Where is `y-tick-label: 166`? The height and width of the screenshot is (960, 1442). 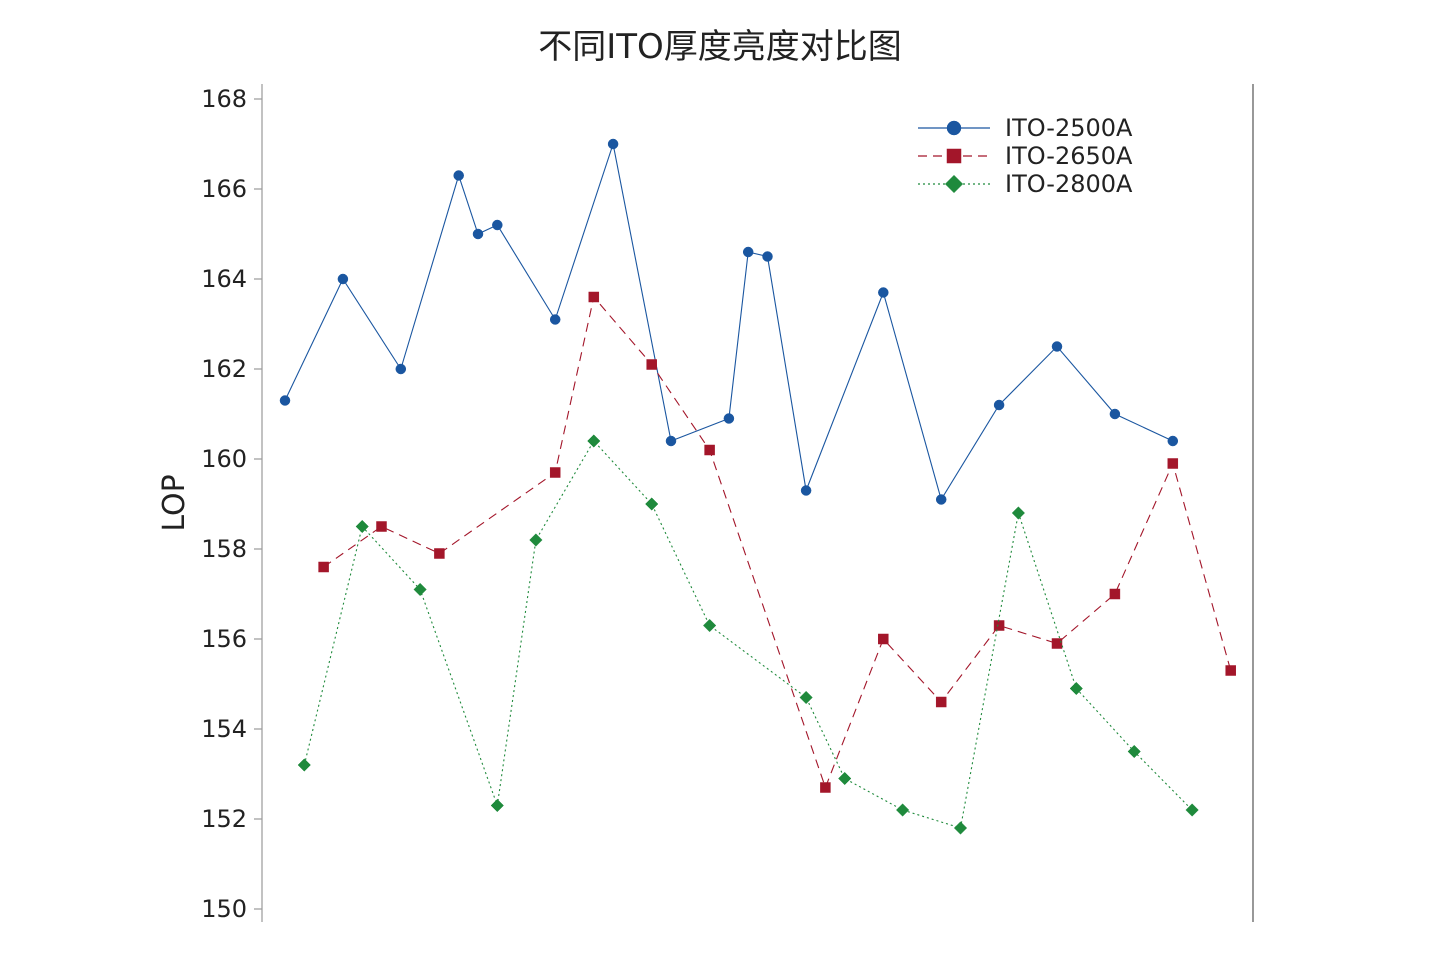
y-tick-label: 166 is located at coordinates (224, 189).